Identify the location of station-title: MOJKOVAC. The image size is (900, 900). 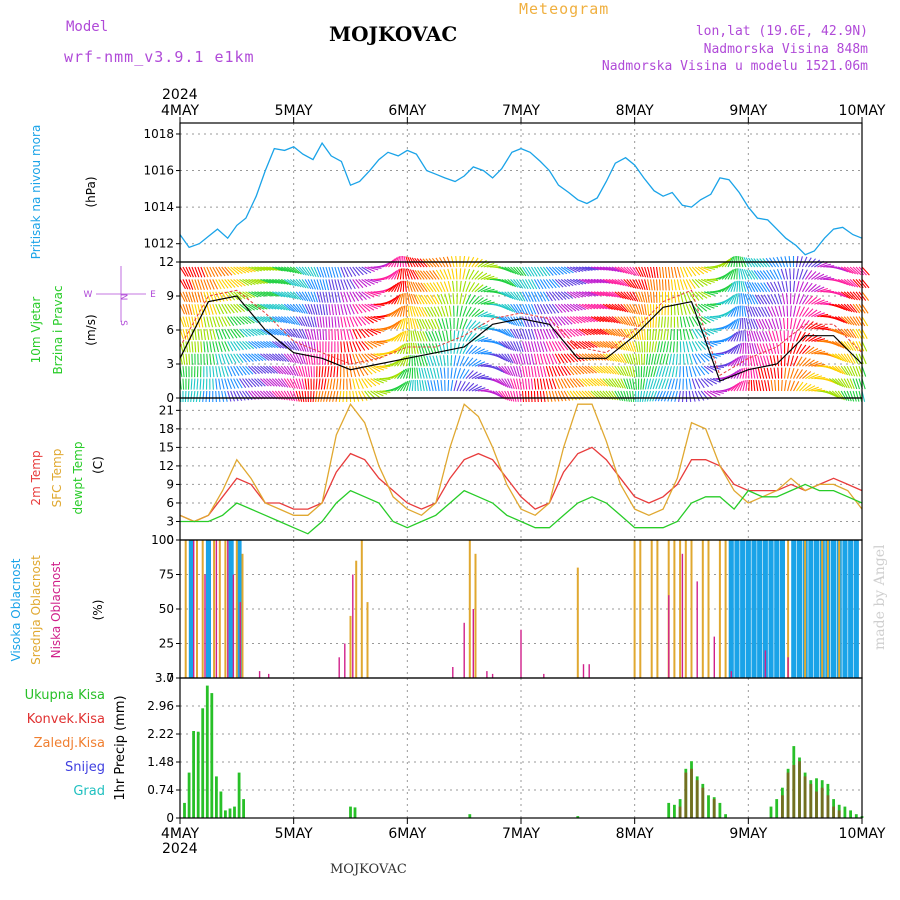
(393, 34).